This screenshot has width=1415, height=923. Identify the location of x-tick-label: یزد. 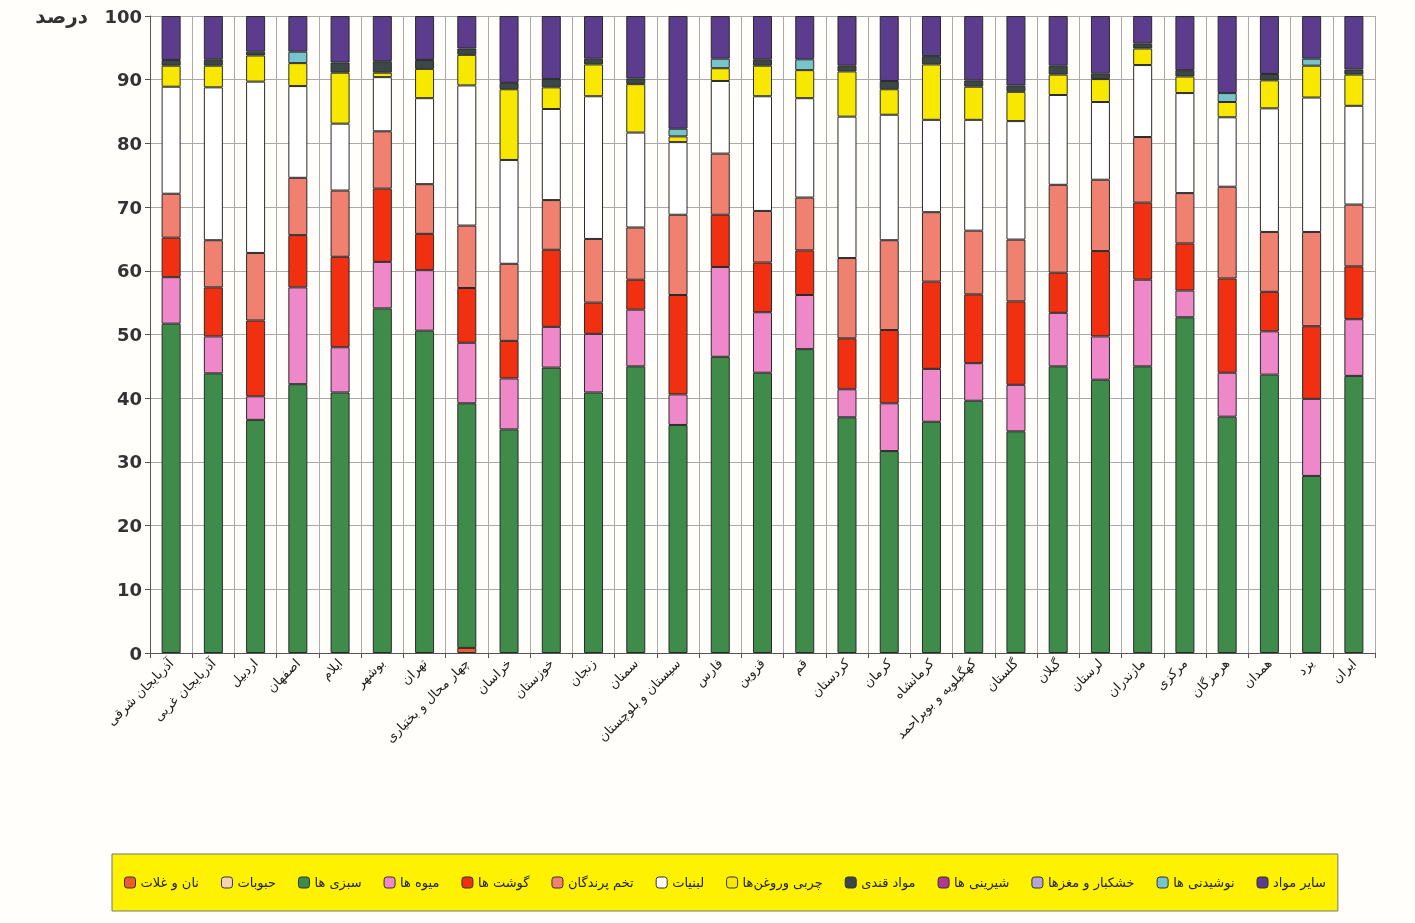
(1306, 667).